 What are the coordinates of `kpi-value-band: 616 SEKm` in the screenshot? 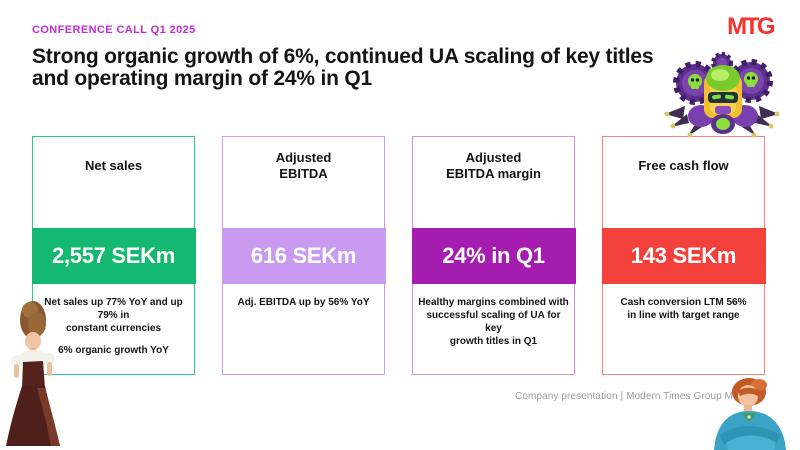 It's located at (303, 255).